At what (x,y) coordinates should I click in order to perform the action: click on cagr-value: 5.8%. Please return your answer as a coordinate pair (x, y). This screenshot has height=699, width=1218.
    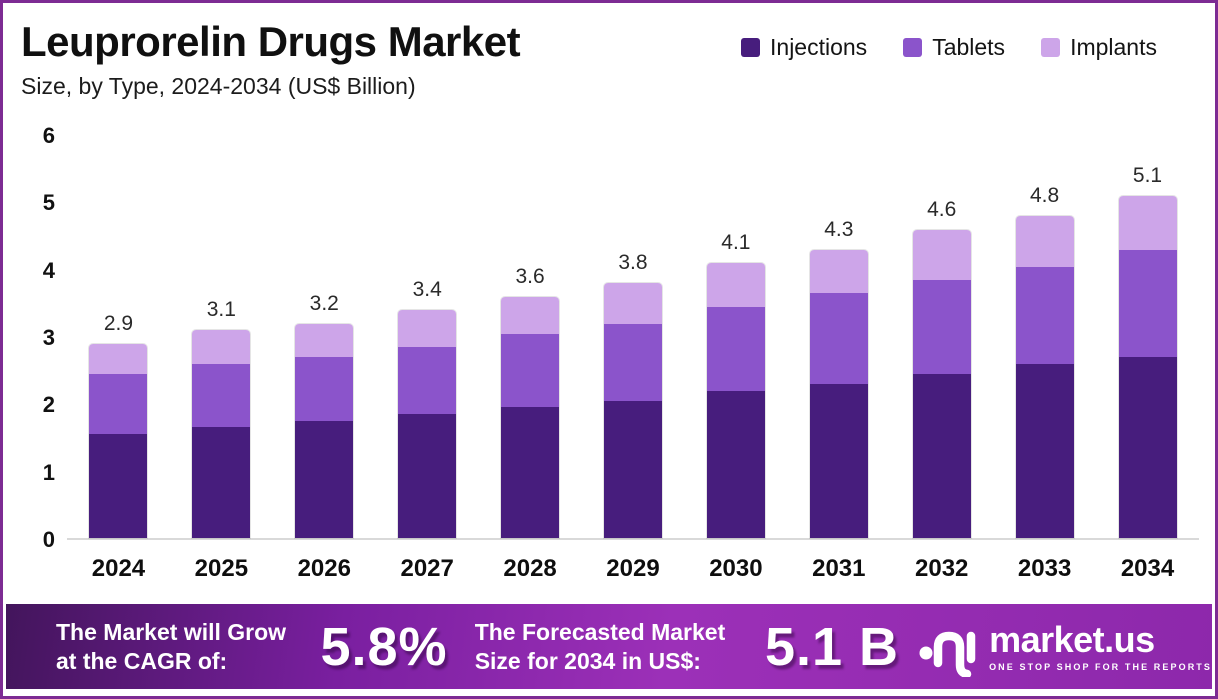
    Looking at the image, I should click on (384, 646).